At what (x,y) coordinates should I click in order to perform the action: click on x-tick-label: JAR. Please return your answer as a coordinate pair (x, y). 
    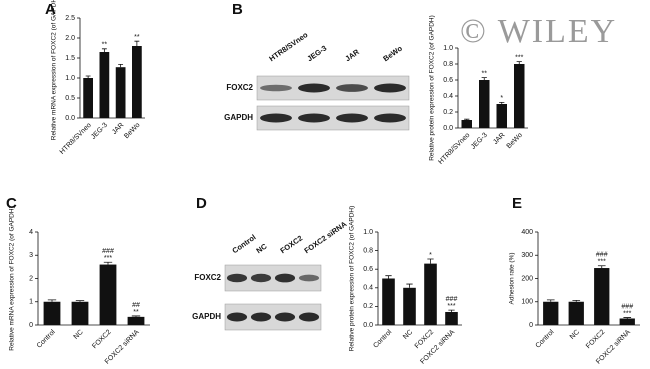
    Looking at the image, I should click on (499, 139).